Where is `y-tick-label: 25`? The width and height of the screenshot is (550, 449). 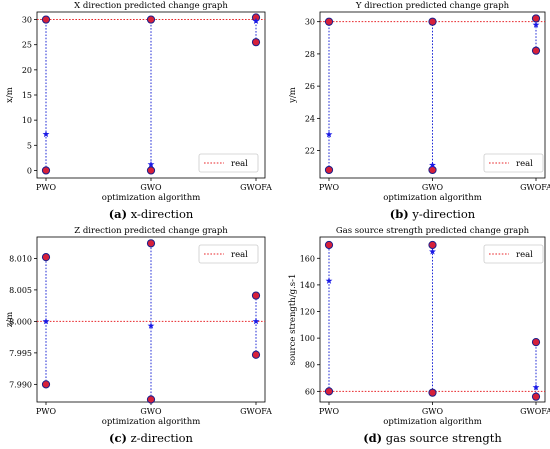
y-tick-label: 25 is located at coordinates (27, 45).